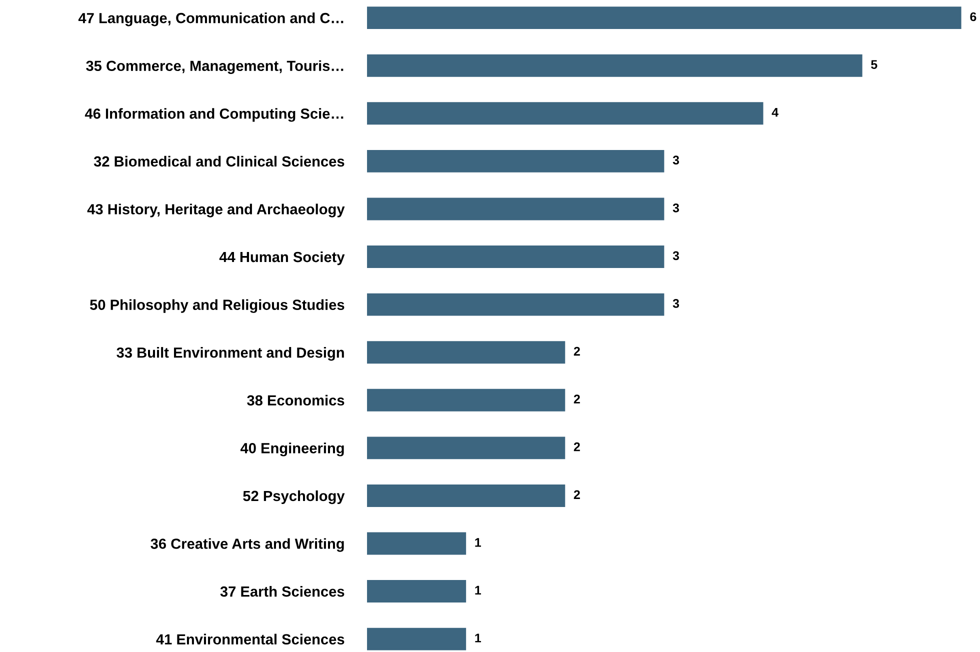  Describe the element at coordinates (216, 211) in the screenshot. I see `y-tick-label: 43 History, Heritage and Archaeology` at that location.